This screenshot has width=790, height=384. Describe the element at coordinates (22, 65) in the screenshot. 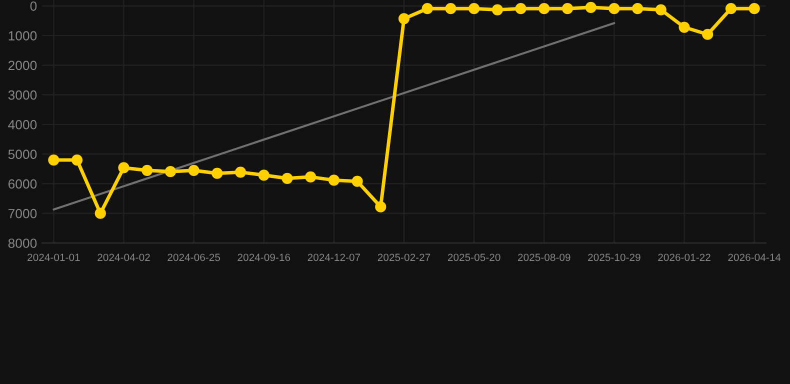

I see `y-tick-label: 2000` at that location.